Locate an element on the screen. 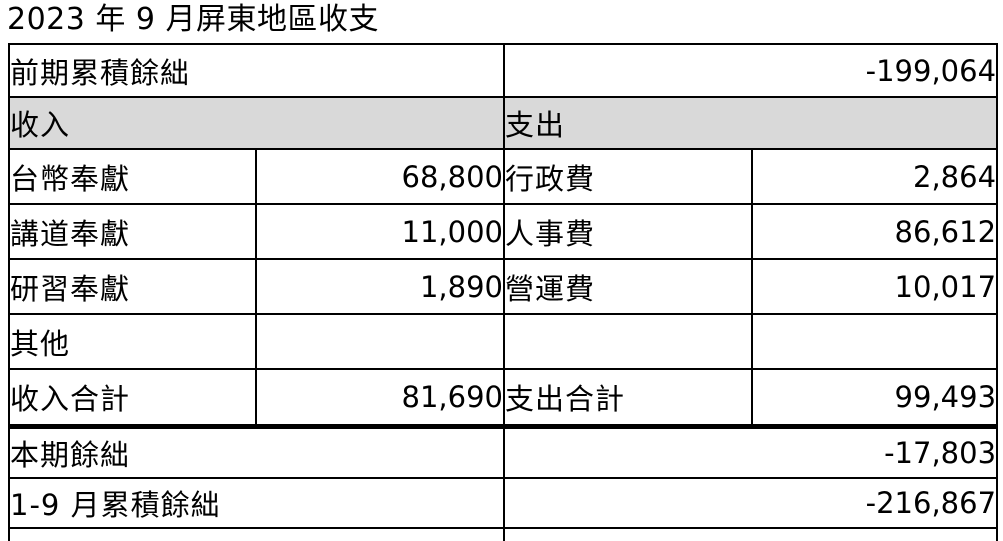  prior-balance-value: -199,064 is located at coordinates (750, 70).